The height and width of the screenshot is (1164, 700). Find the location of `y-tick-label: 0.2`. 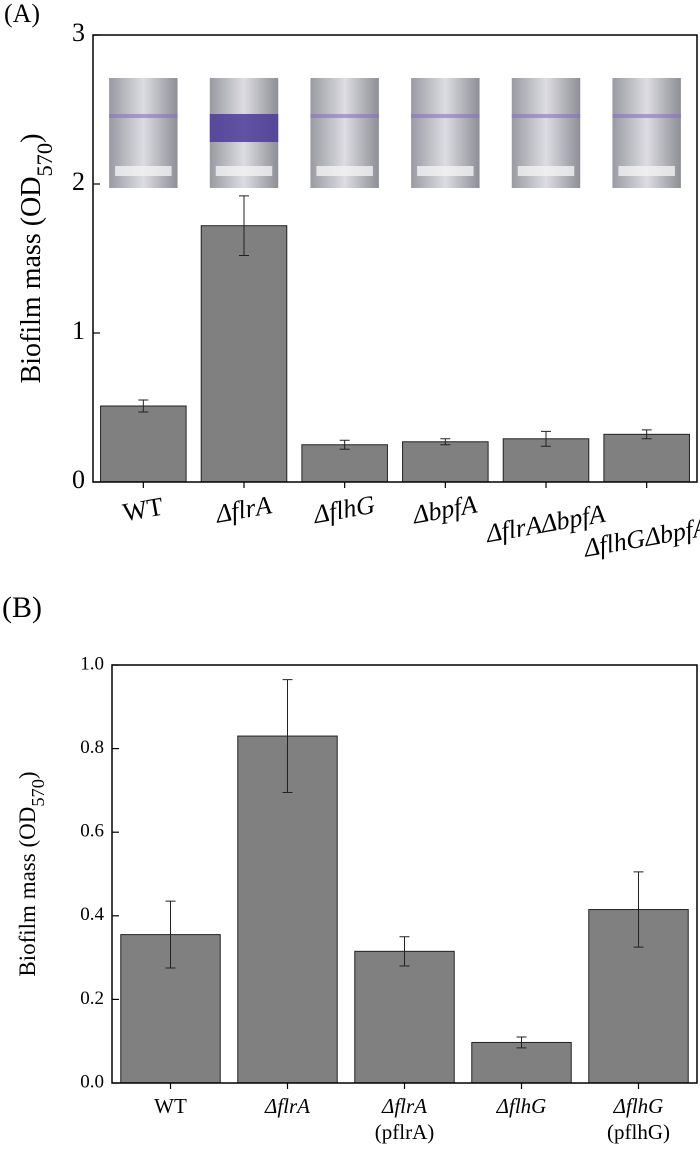

y-tick-label: 0.2 is located at coordinates (92, 998).